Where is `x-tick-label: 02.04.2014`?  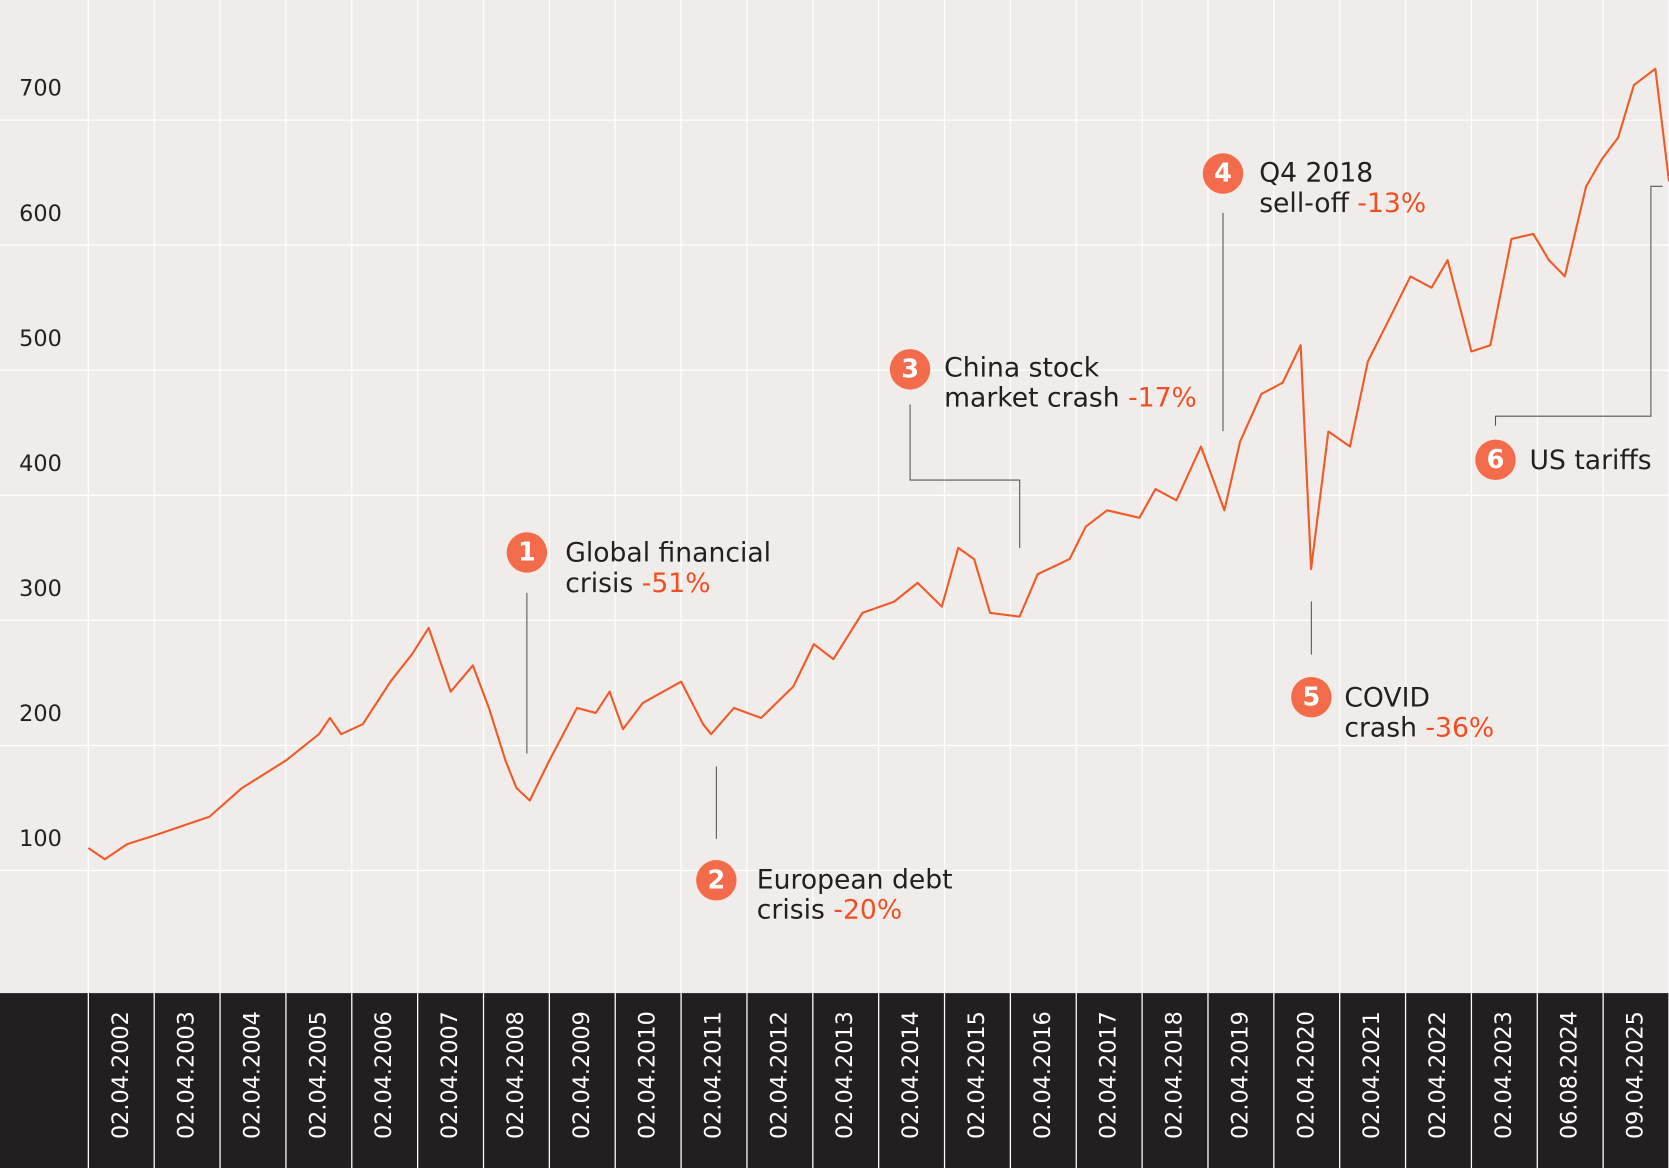
x-tick-label: 02.04.2014 is located at coordinates (911, 1075).